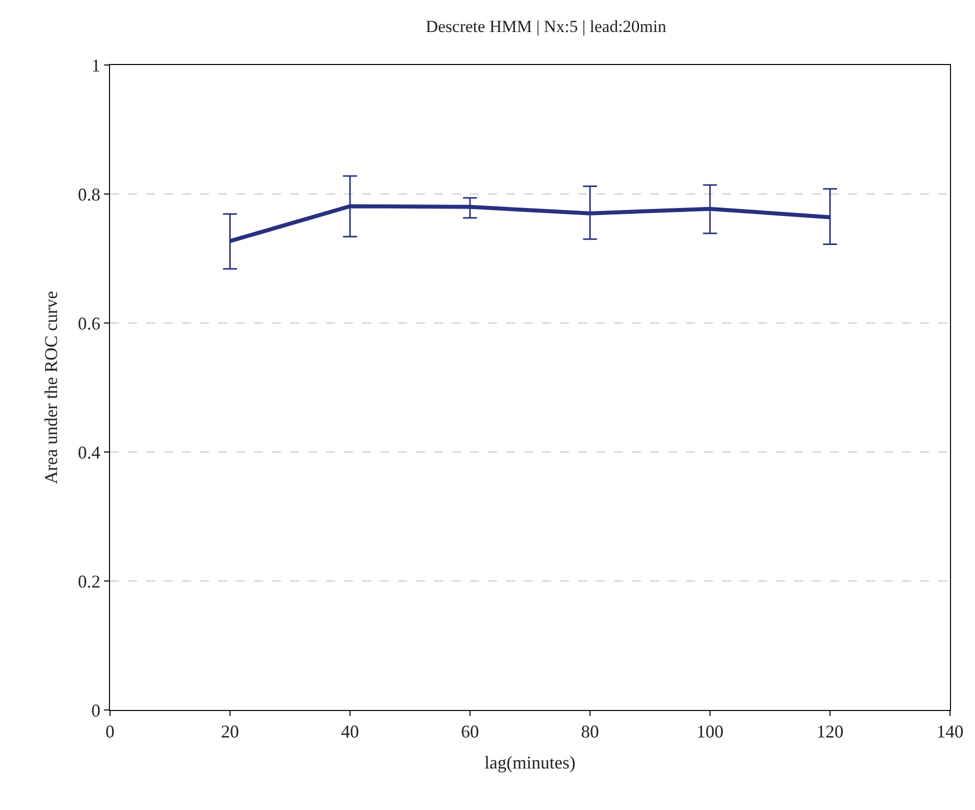  I want to click on x-axis-title: lag(minutes), so click(530, 762).